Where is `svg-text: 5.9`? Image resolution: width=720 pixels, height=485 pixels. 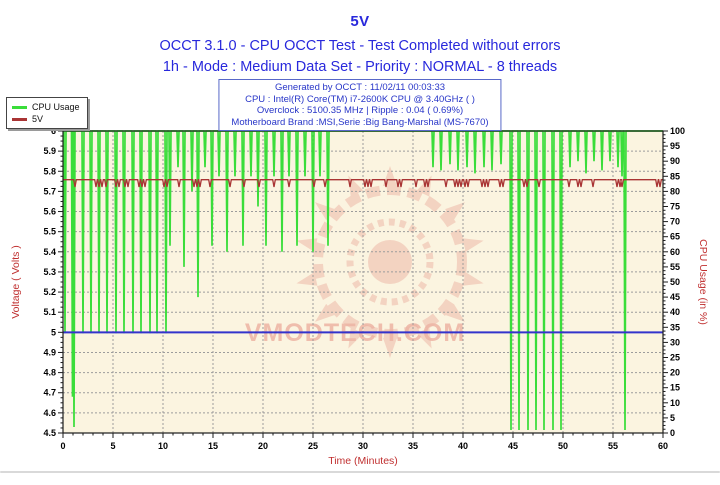 svg-text: 5.9 is located at coordinates (49, 151).